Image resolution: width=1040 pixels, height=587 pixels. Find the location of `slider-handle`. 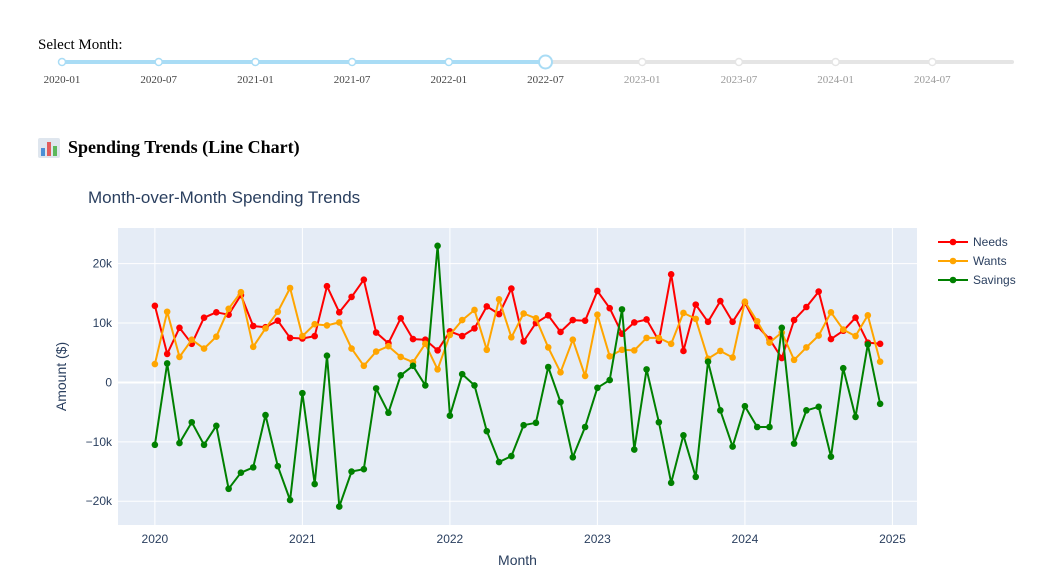

slider-handle is located at coordinates (545, 62).